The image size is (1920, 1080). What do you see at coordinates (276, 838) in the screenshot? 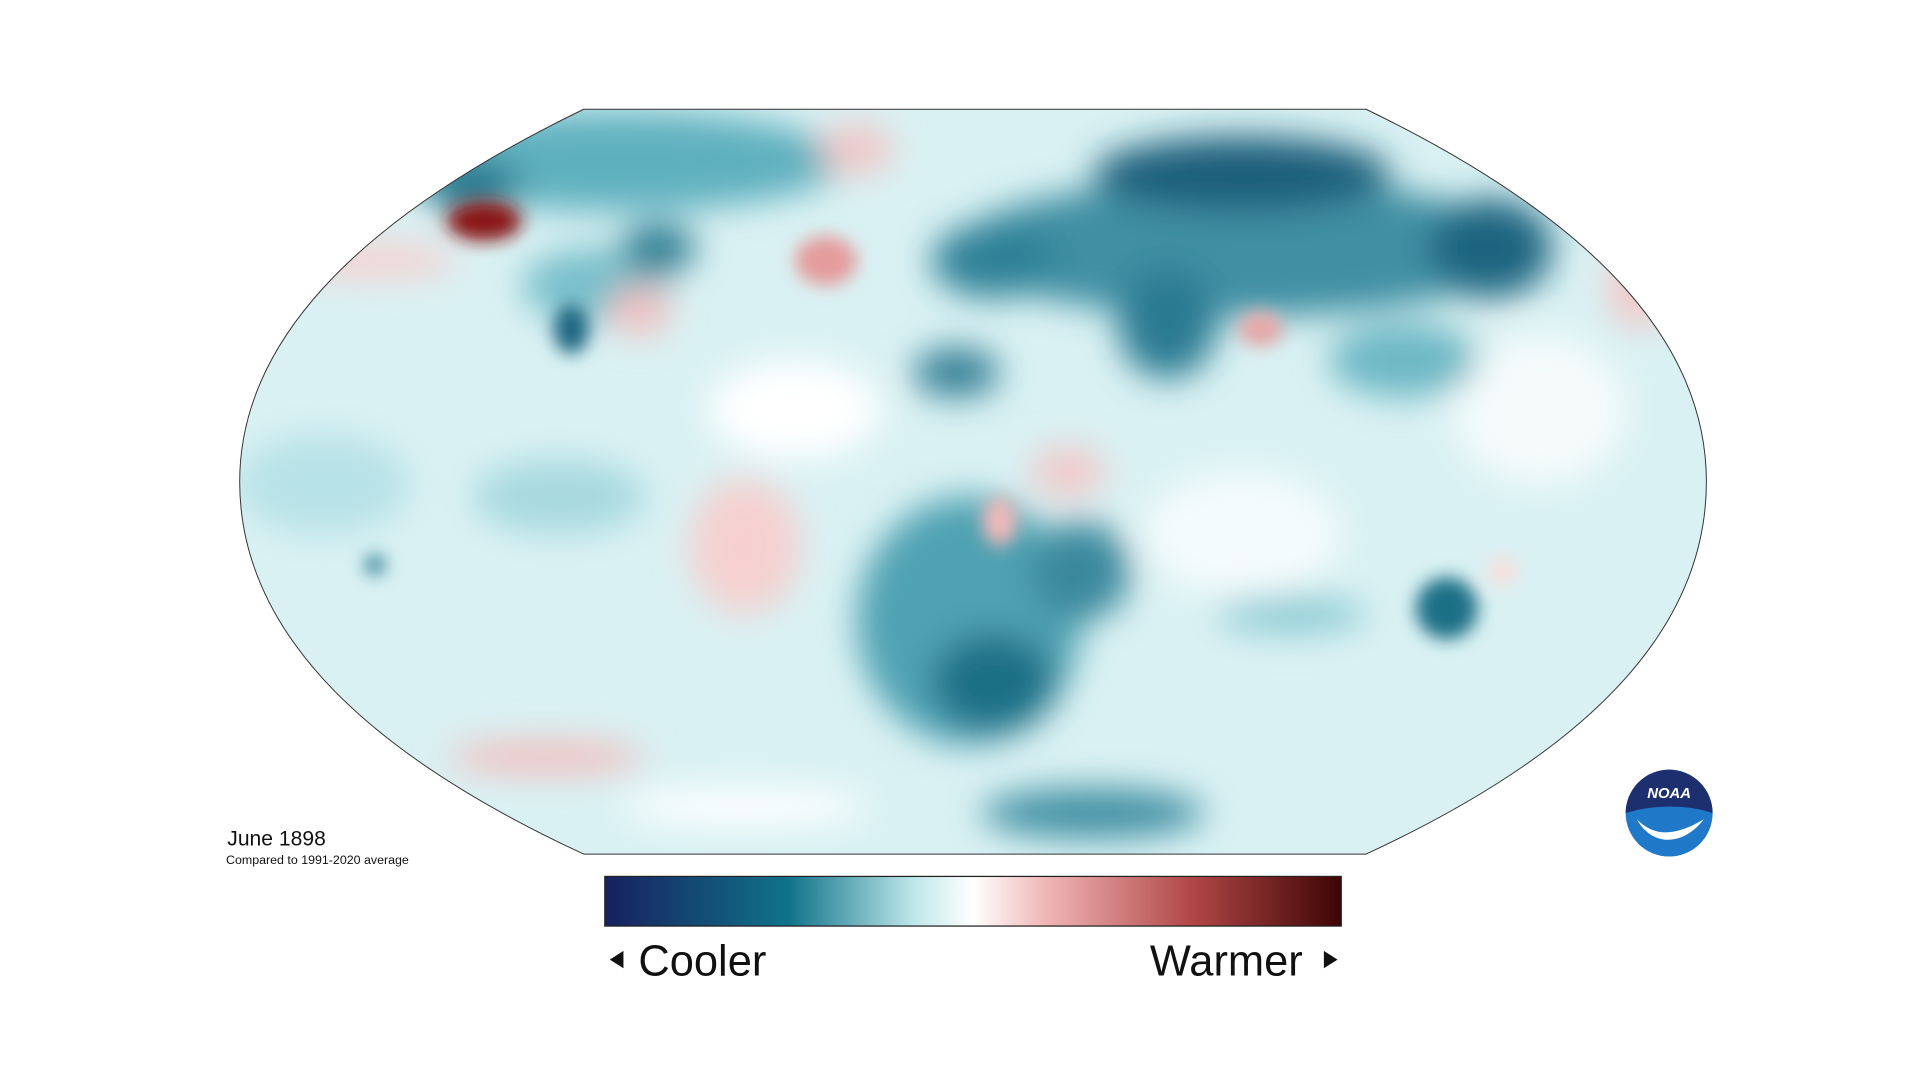
I see `caption-title: June 1898` at bounding box center [276, 838].